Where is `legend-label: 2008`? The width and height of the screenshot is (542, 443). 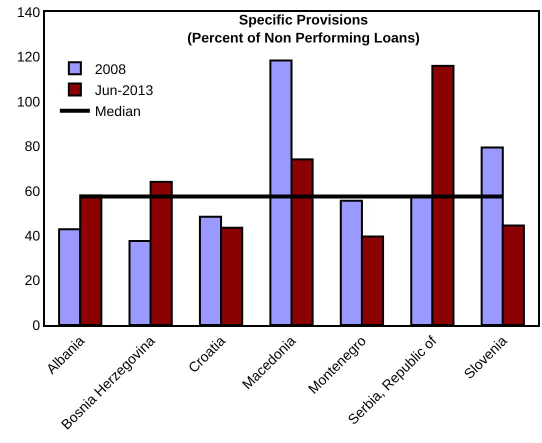 legend-label: 2008 is located at coordinates (110, 68).